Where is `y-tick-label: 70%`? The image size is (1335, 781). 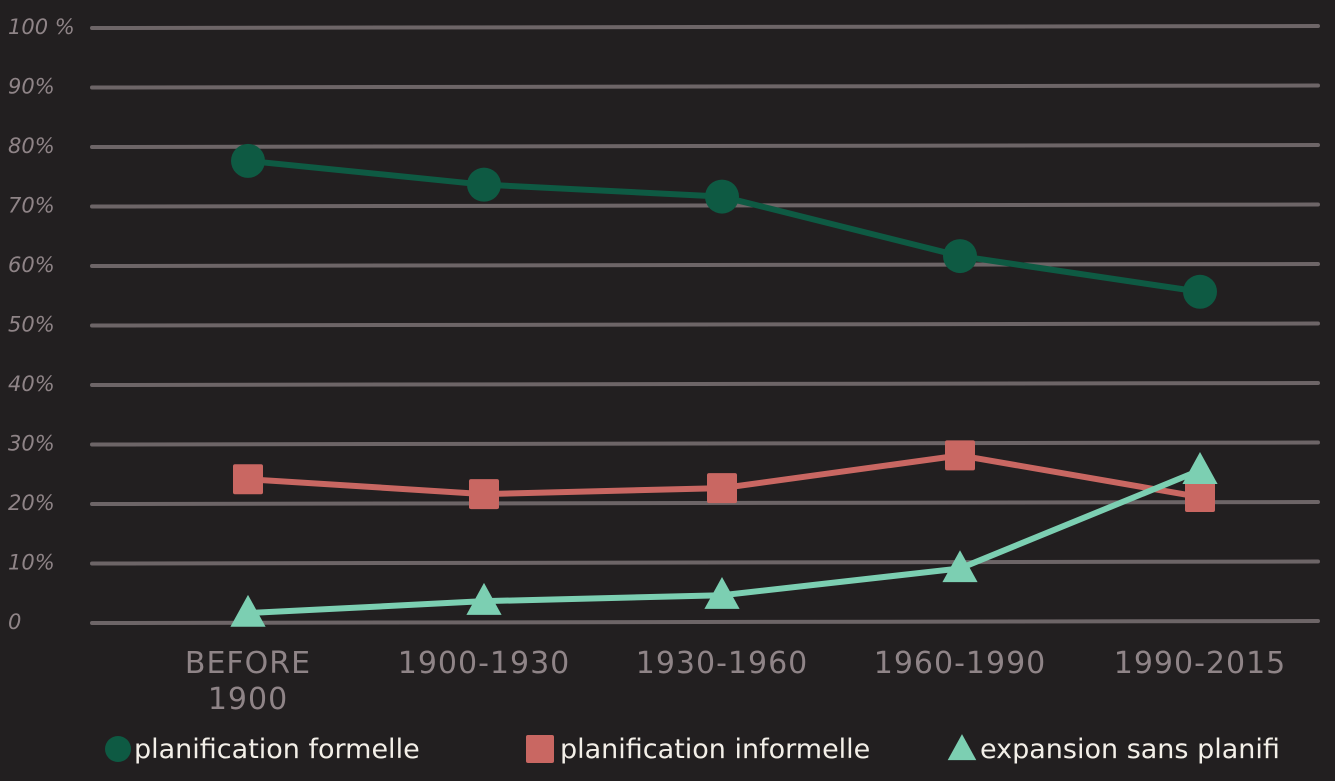 y-tick-label: 70% is located at coordinates (31, 206).